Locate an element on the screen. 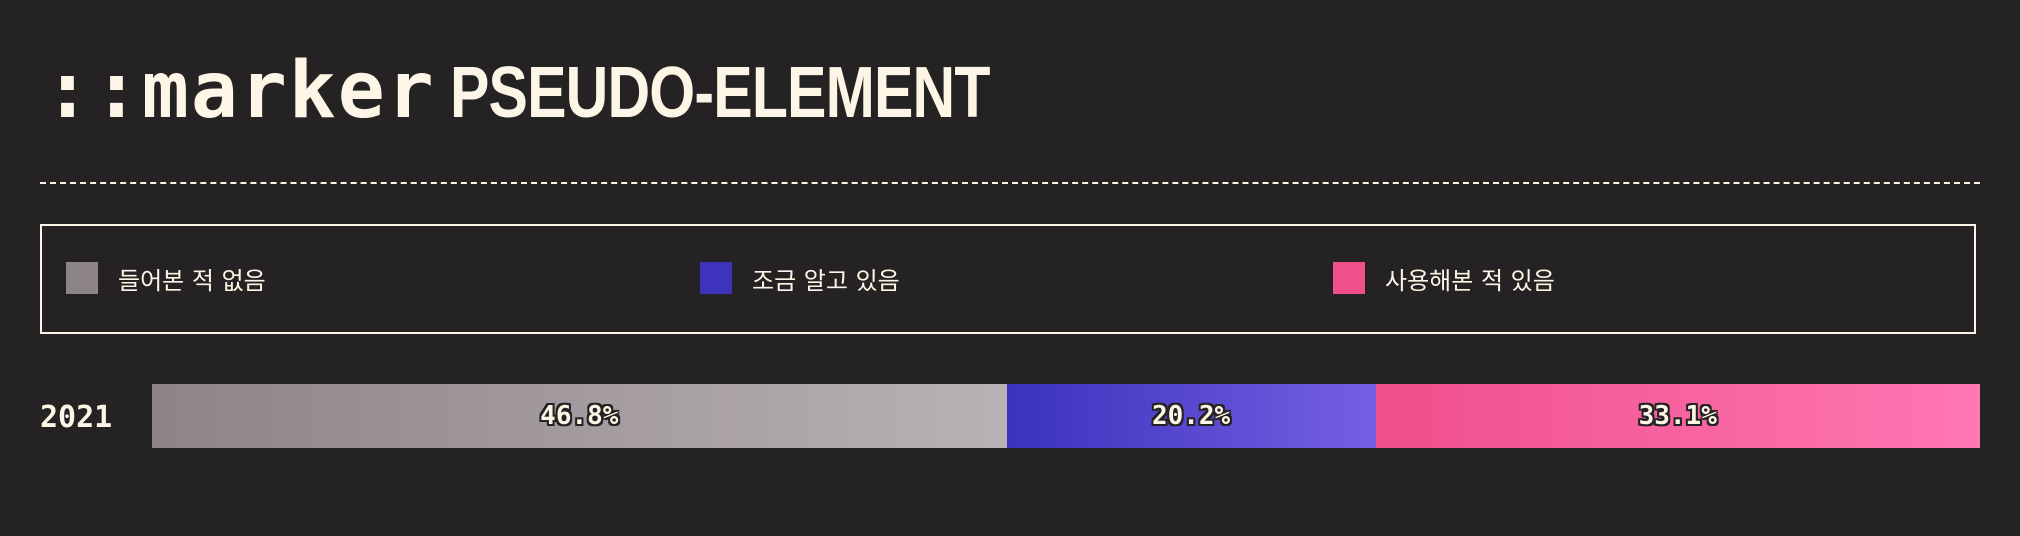 This screenshot has height=536, width=2020. legend-item-have-used: 사용해본 적 있음 is located at coordinates (1444, 278).